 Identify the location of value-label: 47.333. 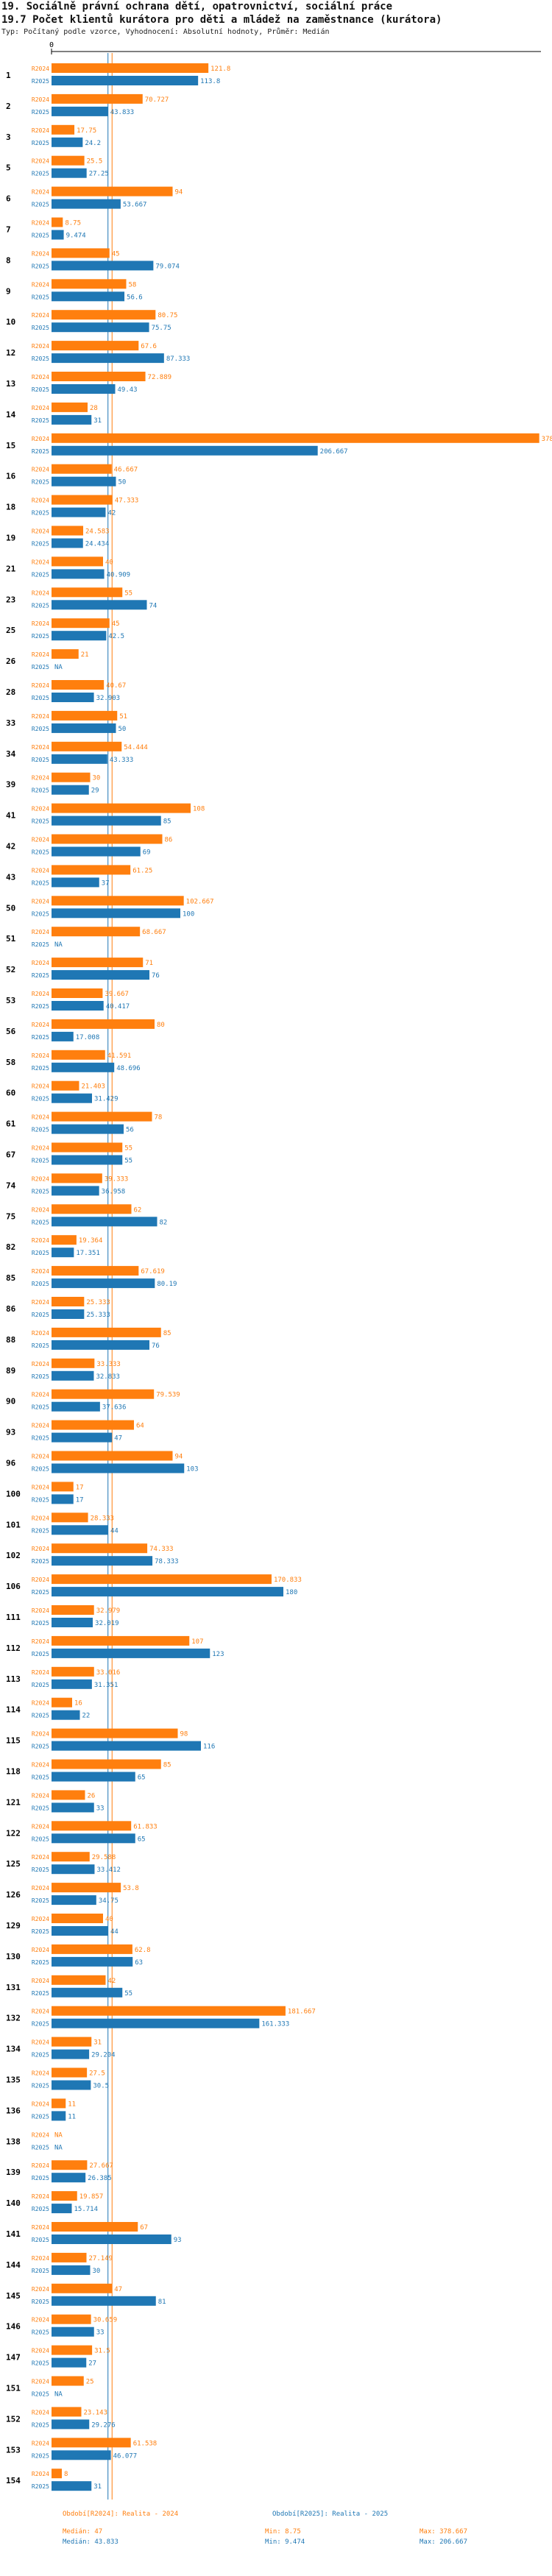
(127, 501).